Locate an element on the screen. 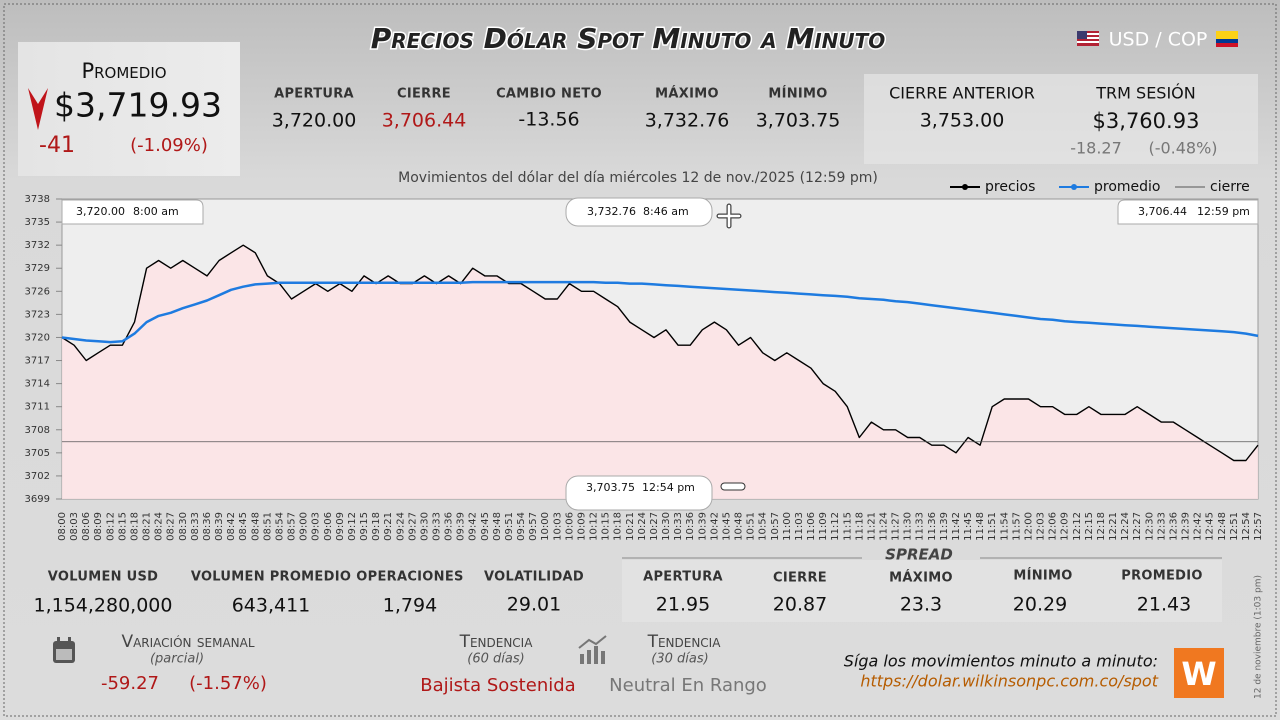 The width and height of the screenshot is (1280, 720). weekly-change-pct: (-1.57%) is located at coordinates (228, 683).